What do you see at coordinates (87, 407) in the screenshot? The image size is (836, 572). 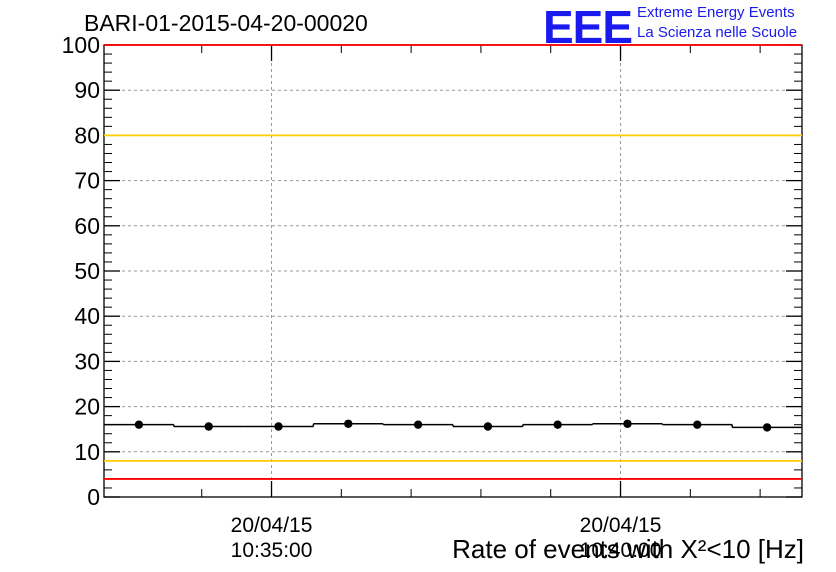 I see `y-tick-label: 20` at bounding box center [87, 407].